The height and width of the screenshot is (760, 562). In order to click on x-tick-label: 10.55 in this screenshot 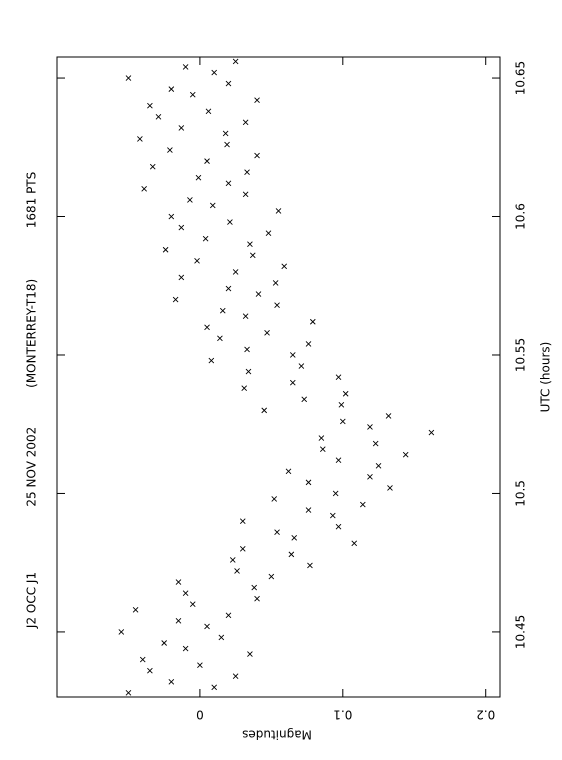, I will do `click(521, 355)`.